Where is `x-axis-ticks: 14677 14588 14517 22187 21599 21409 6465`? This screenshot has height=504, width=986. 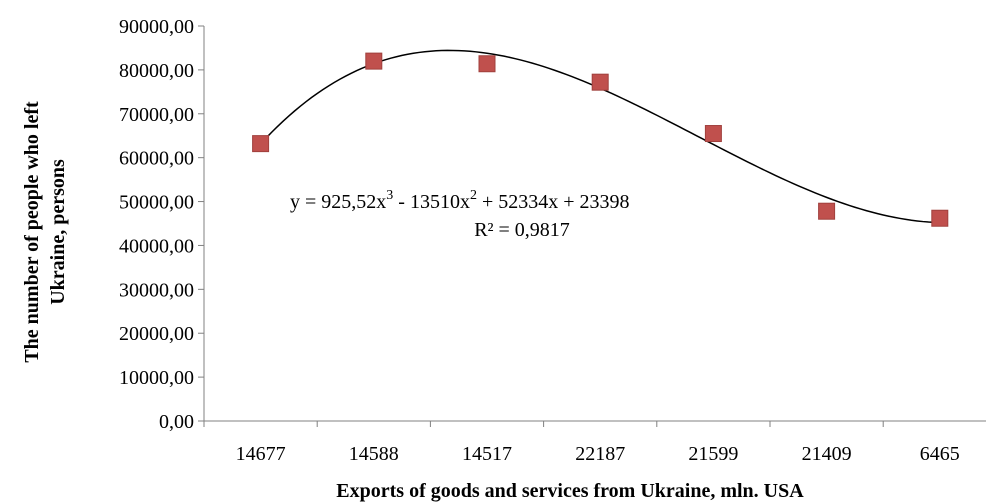 x-axis-ticks: 14677 14588 14517 22187 21599 21409 6465 is located at coordinates (581, 443).